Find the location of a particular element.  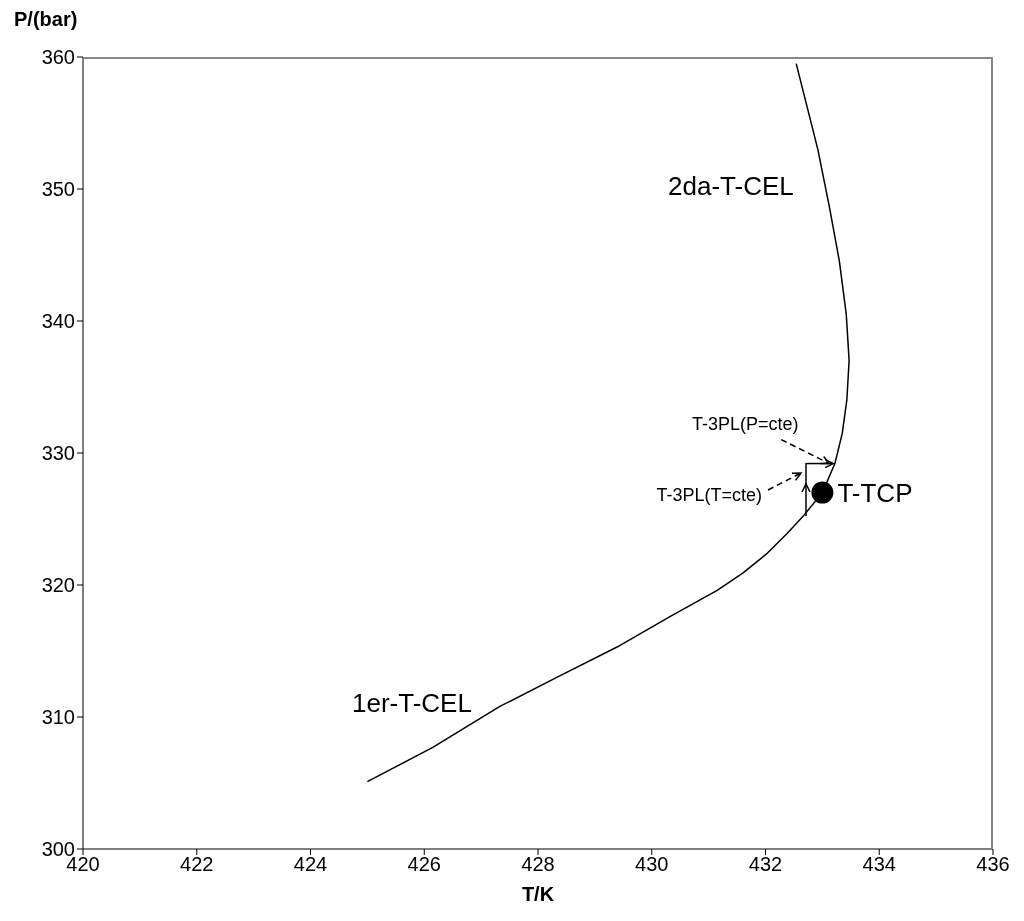

x-tick-label: 430 is located at coordinates (652, 864).